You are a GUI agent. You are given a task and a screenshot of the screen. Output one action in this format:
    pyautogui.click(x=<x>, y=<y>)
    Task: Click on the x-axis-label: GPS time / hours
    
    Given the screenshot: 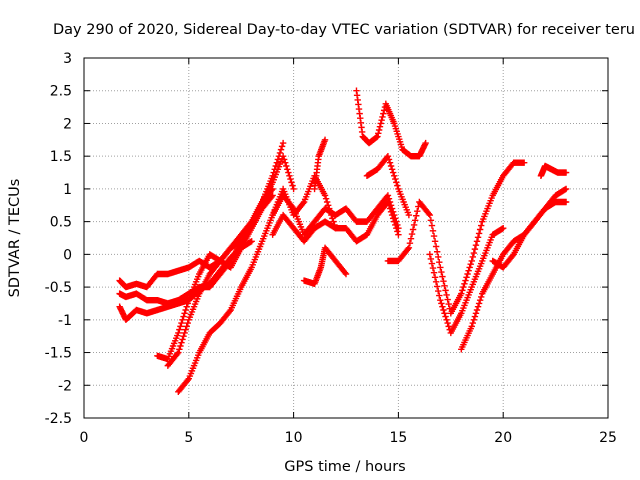 What is the action you would take?
    pyautogui.click(x=344, y=467)
    